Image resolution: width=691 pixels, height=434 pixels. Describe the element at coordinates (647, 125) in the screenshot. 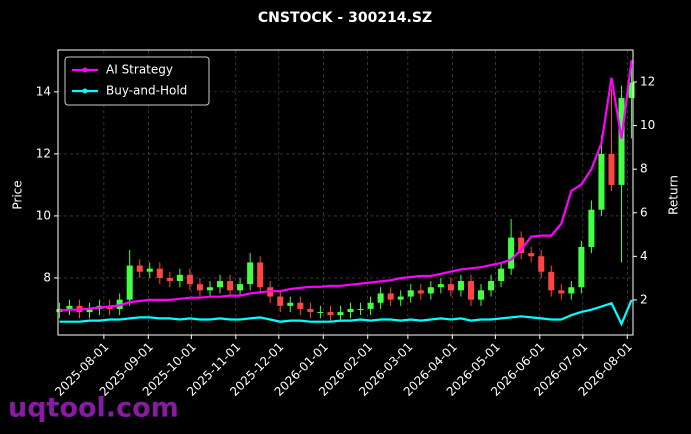

I see `y2-tick-label: 10` at that location.